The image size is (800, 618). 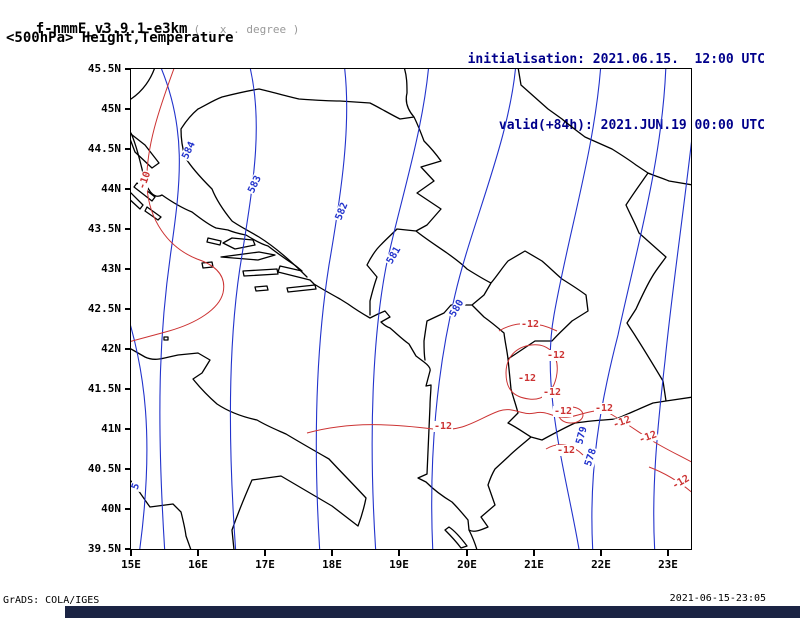 What do you see at coordinates (51, 600) in the screenshot?
I see `grads-credit: GrADS: COLA/IGES` at bounding box center [51, 600].